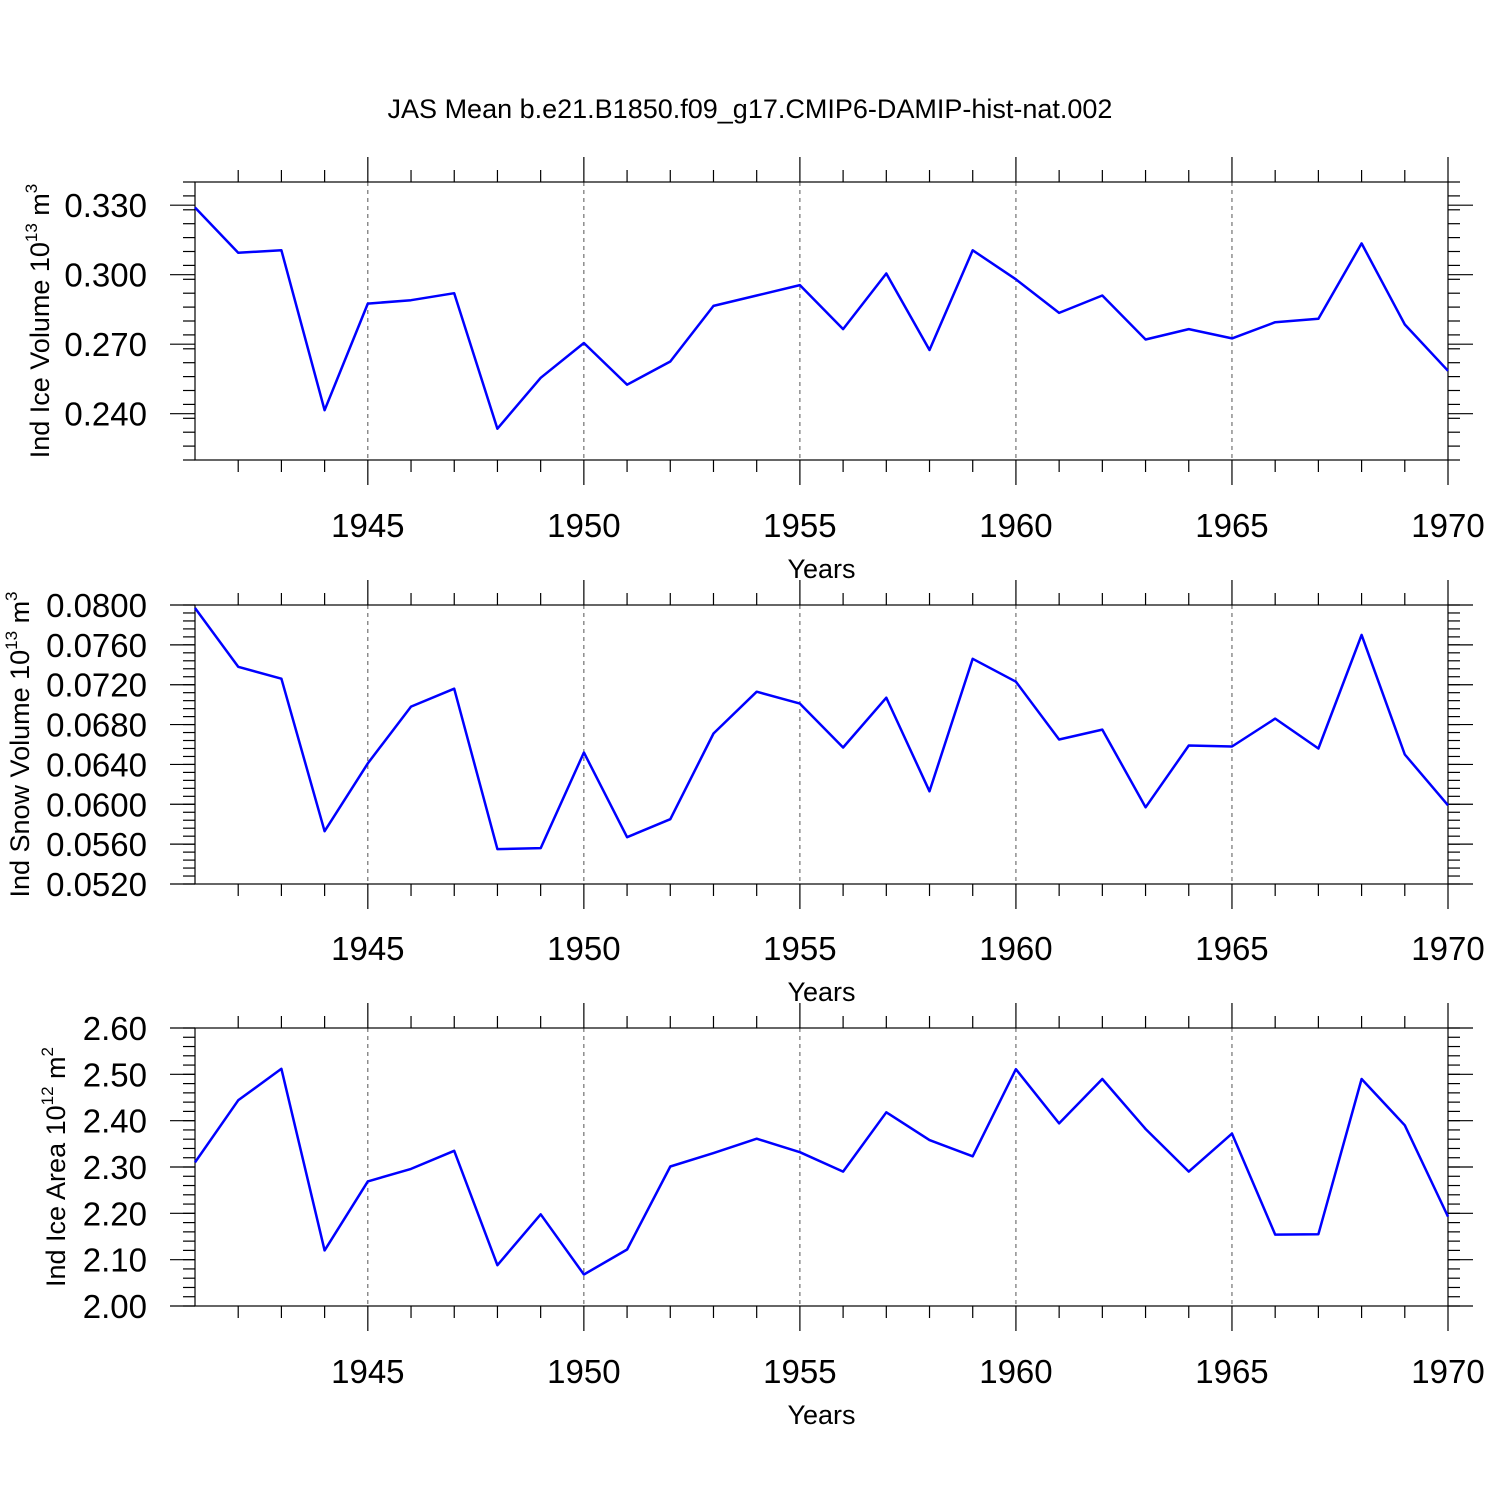  I want to click on y-axis-title-ylabel-unit-exp: 2, so click(47, 1051).